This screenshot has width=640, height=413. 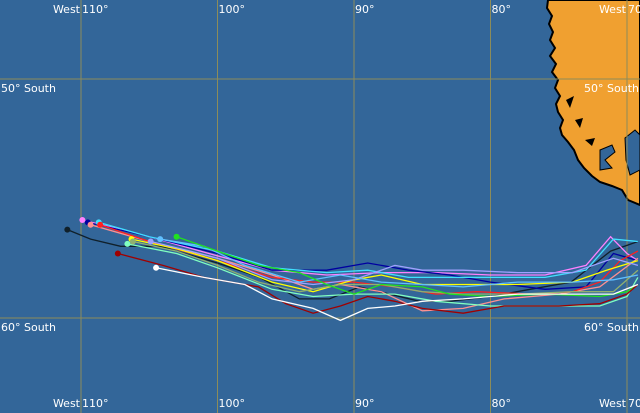 I want to click on longitude-label-bottom: 80°, so click(x=501, y=403).